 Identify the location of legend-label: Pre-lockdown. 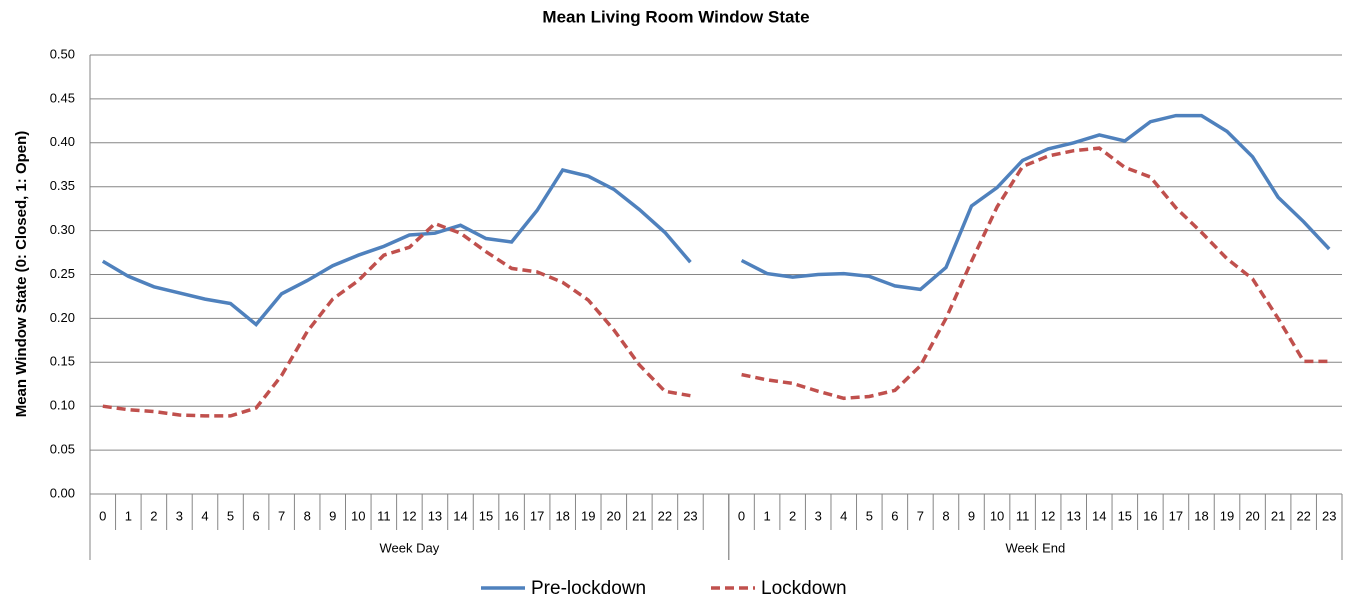
(588, 588).